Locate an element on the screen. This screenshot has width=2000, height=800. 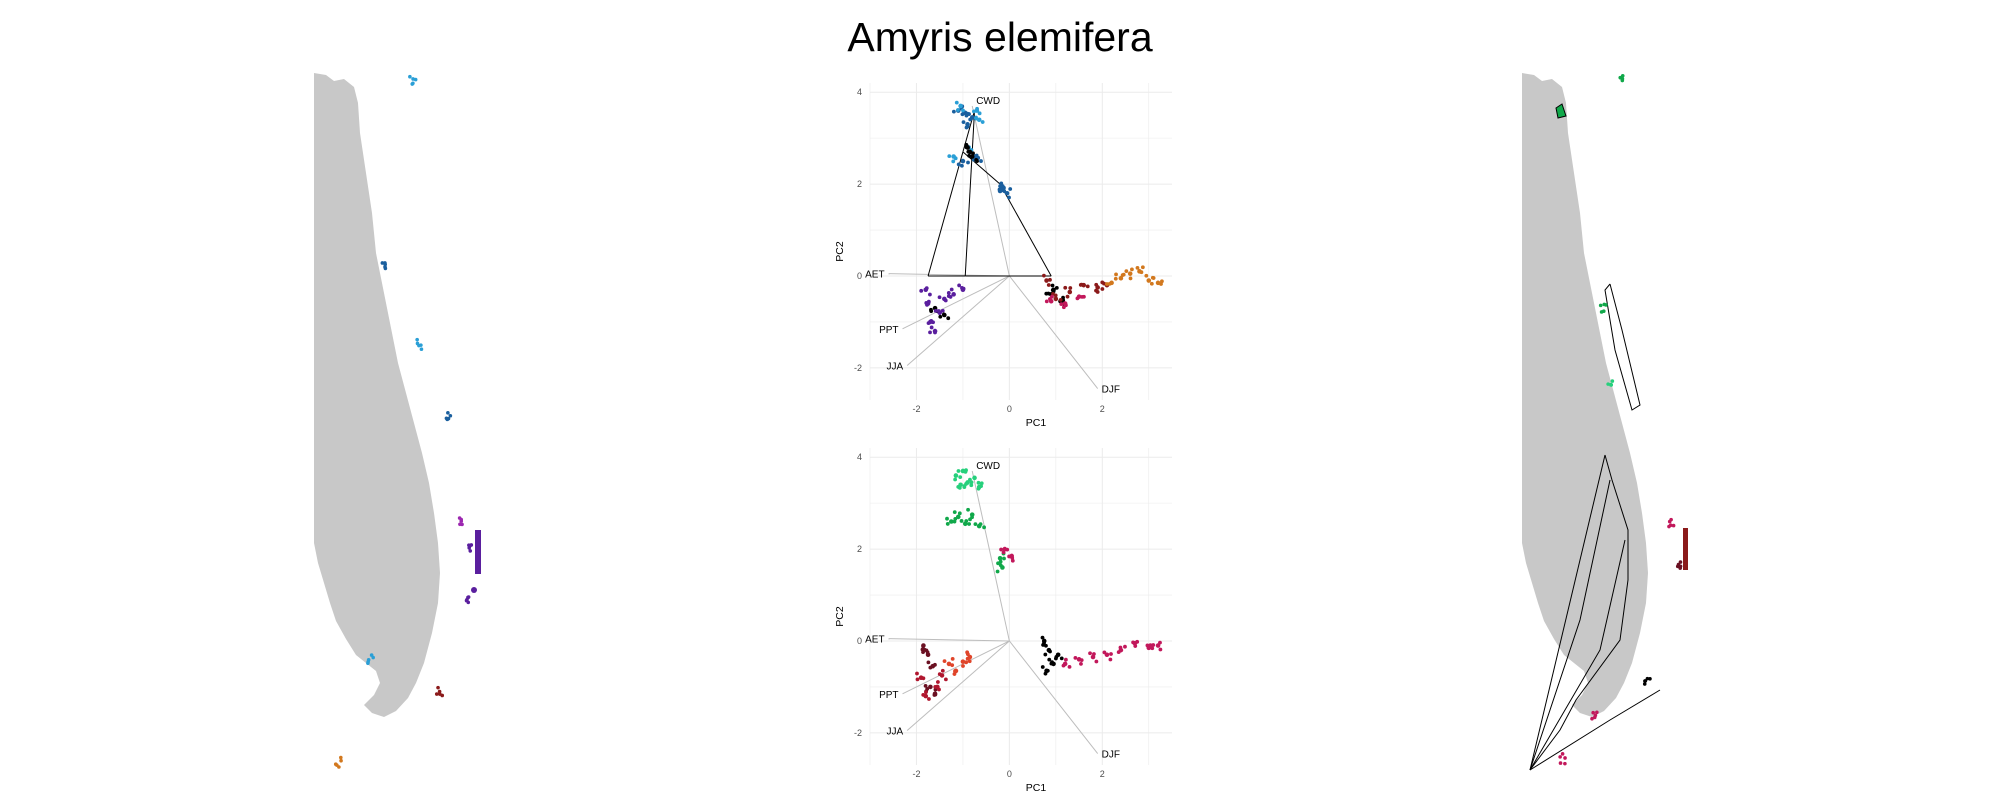
vector-label-ppt: PPT is located at coordinates (888, 330).